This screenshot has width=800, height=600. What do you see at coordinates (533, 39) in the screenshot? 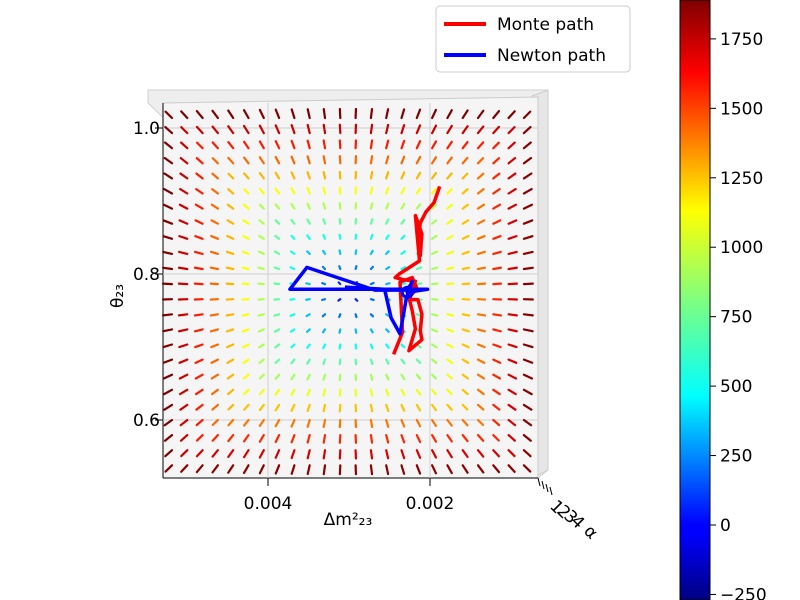
I see `legend: Monte path Newton path` at bounding box center [533, 39].